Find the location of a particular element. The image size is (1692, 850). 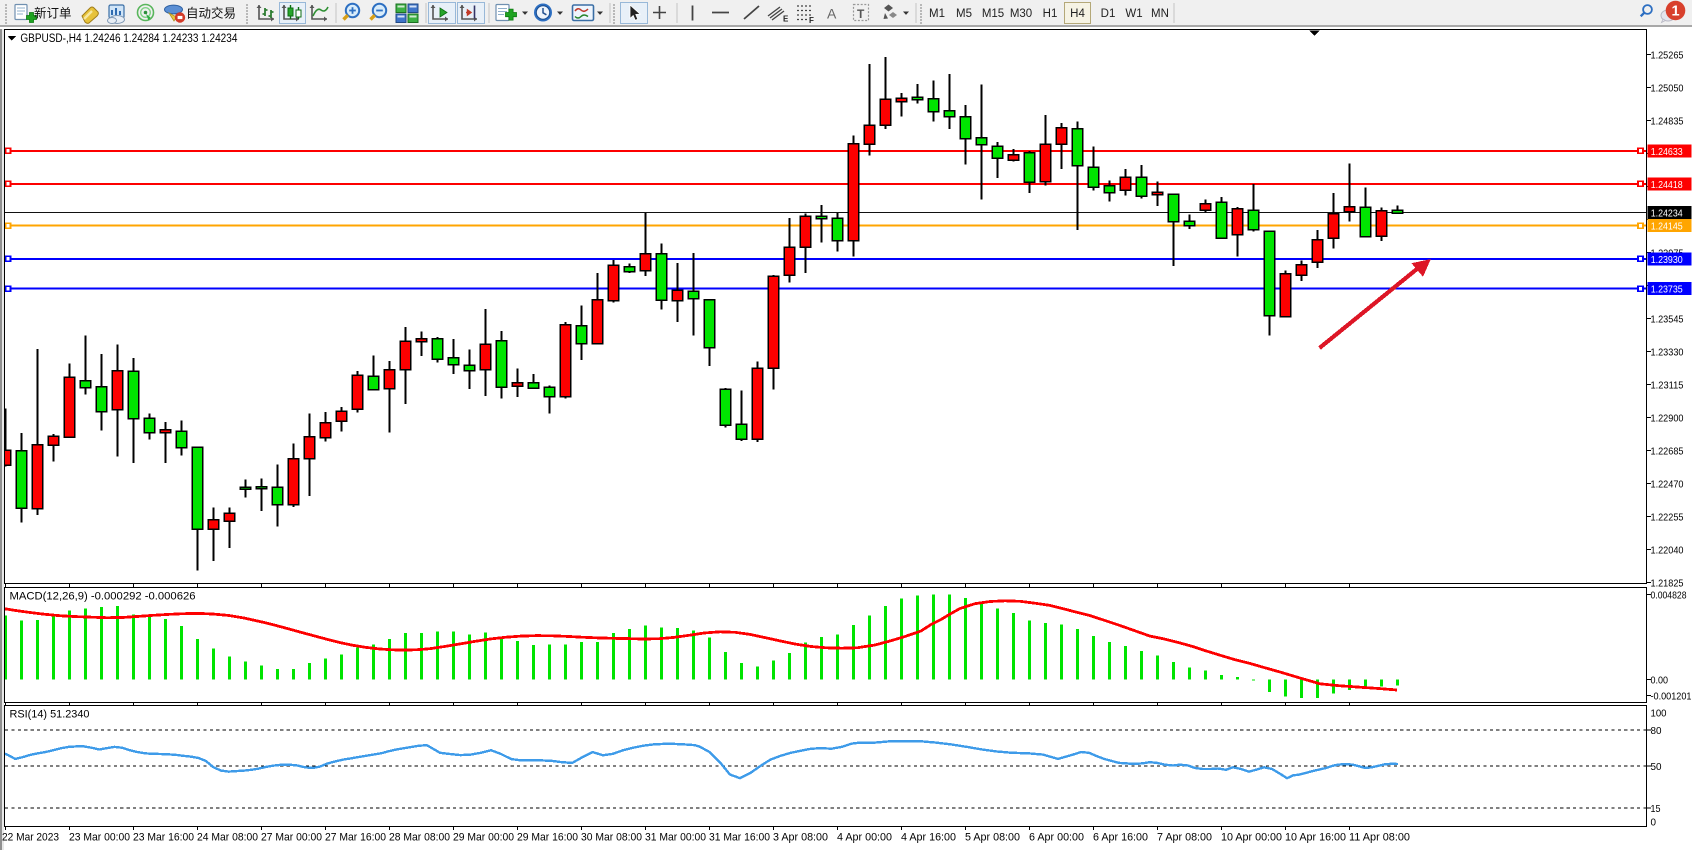

svg-text: M1 is located at coordinates (937, 14).